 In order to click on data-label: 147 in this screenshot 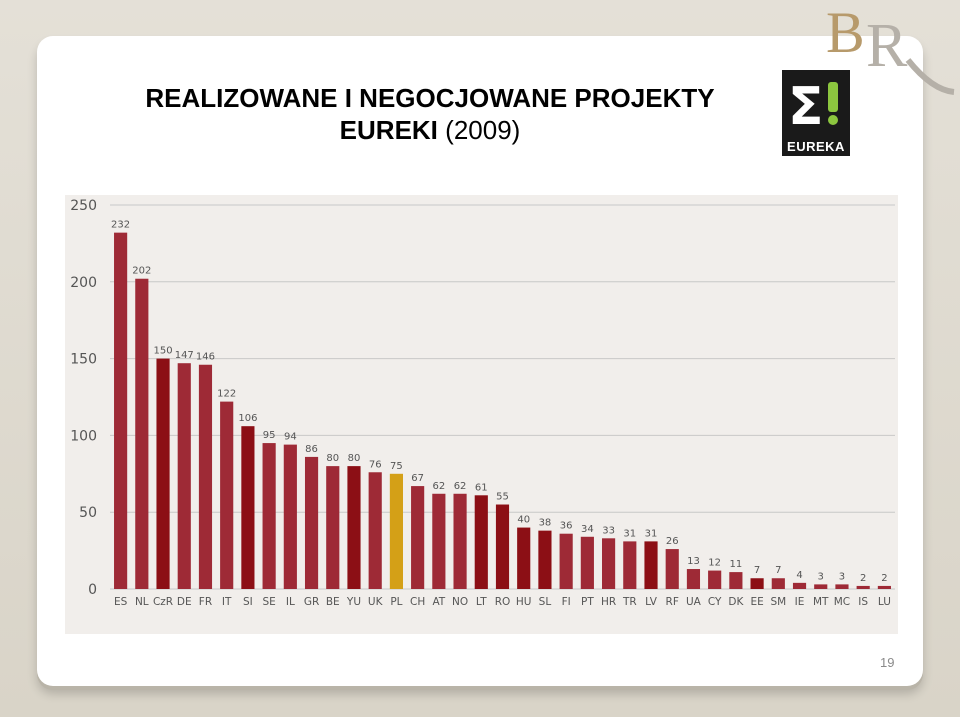, I will do `click(184, 355)`.